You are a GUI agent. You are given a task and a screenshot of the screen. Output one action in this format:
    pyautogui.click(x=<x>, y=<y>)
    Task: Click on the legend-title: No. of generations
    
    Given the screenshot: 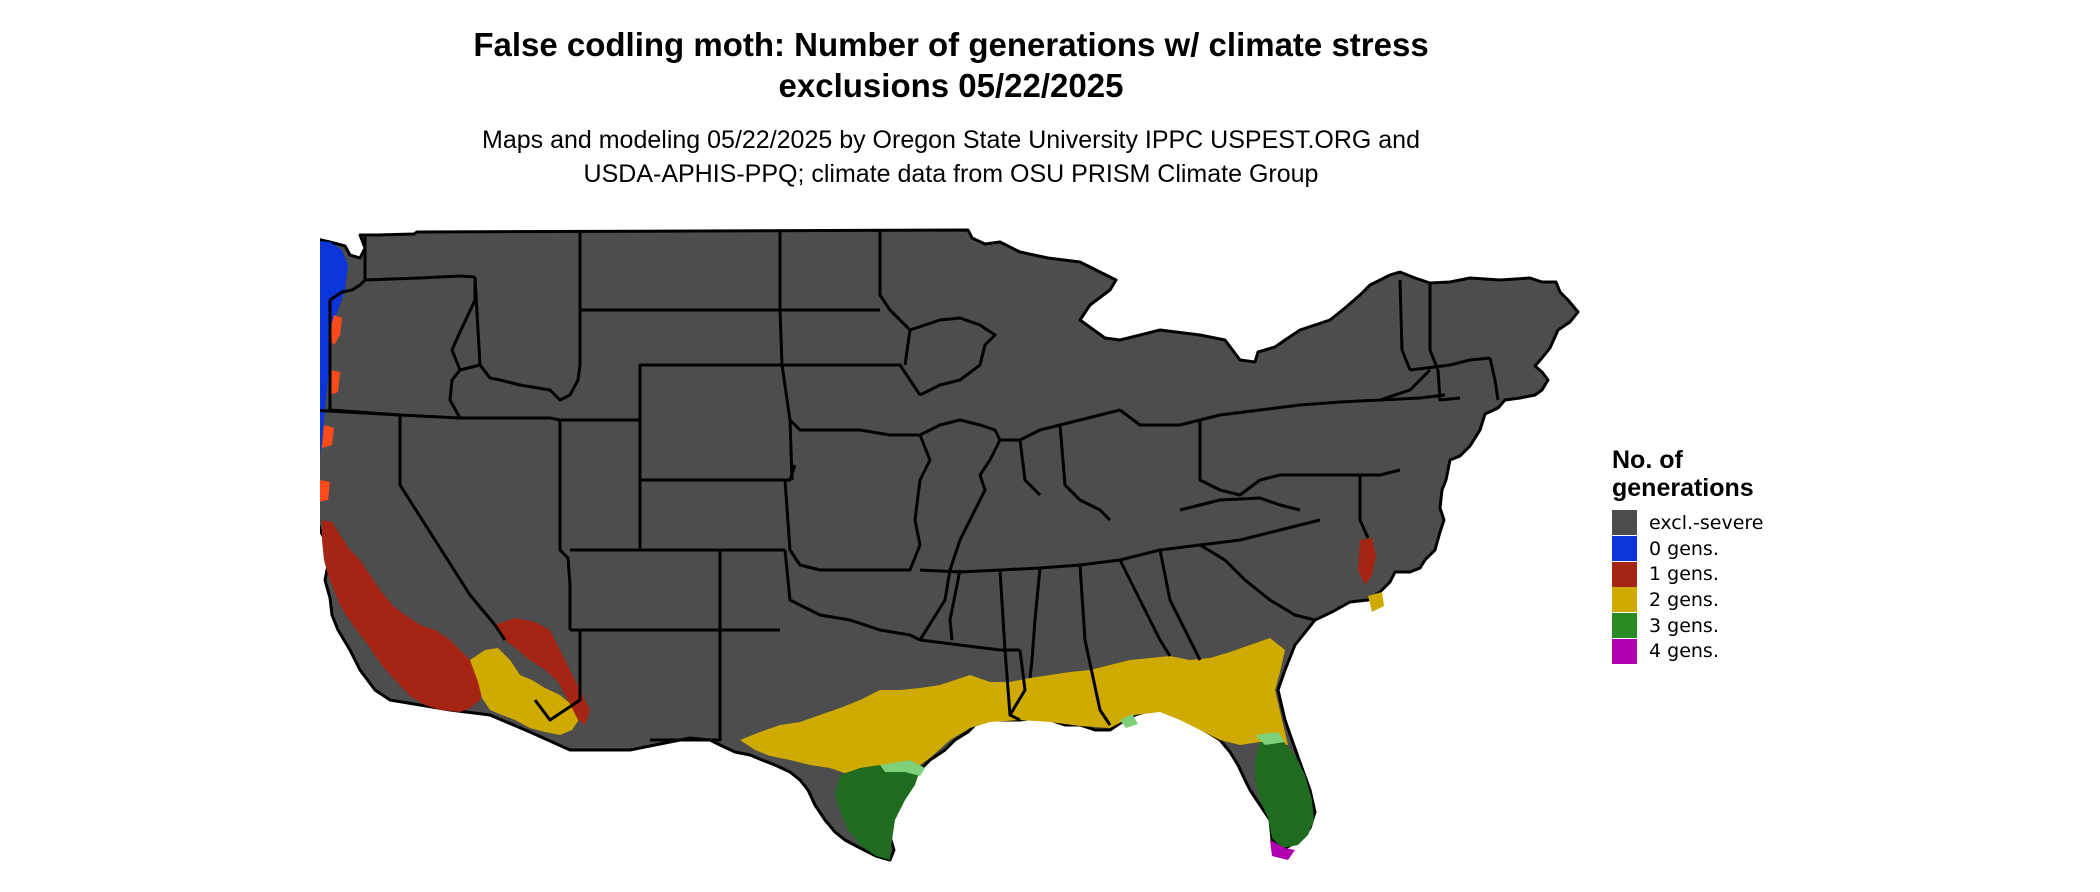 What is the action you would take?
    pyautogui.click(x=1688, y=474)
    